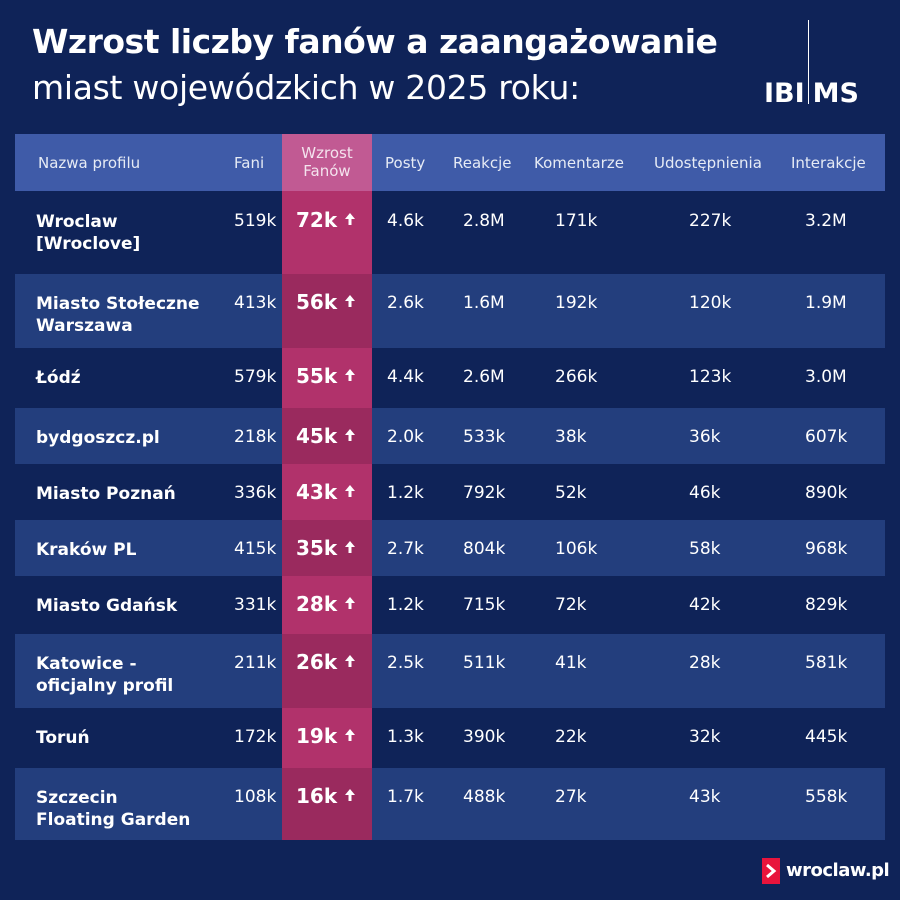  Describe the element at coordinates (784, 93) in the screenshot. I see `logo-part-left: IBI` at that location.